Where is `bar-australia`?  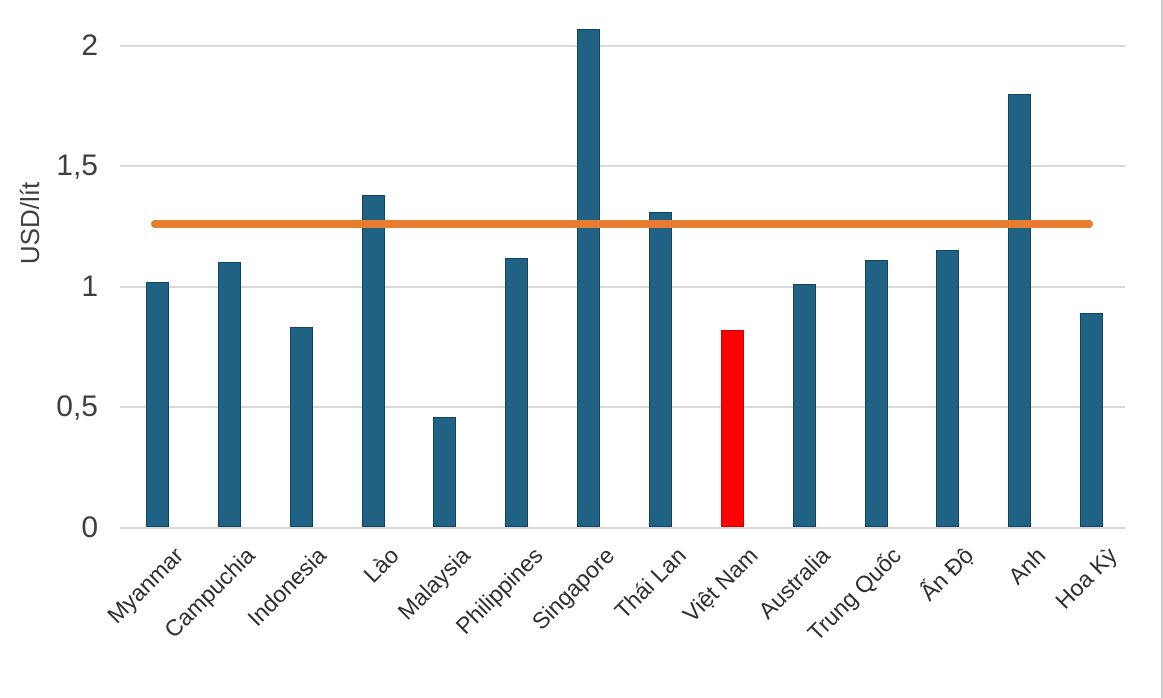
bar-australia is located at coordinates (804, 406).